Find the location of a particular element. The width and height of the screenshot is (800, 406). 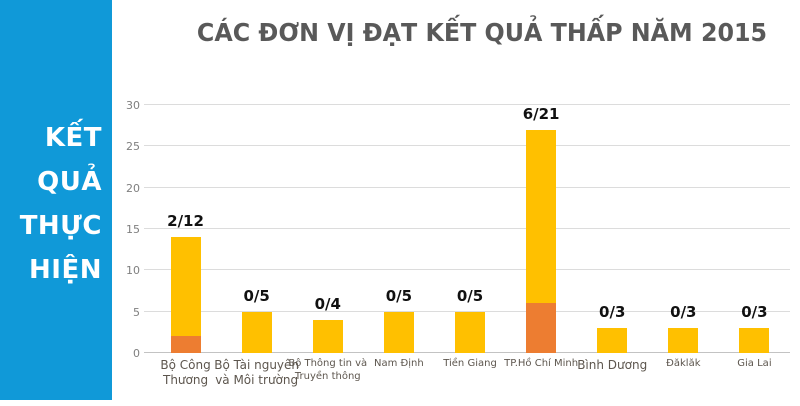

y-axis-tick-label: 20 is located at coordinates (133, 188).